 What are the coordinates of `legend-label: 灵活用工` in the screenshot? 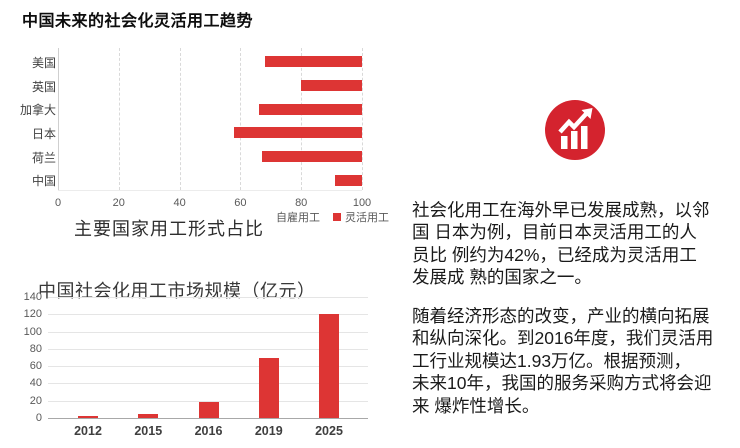 It's located at (367, 218).